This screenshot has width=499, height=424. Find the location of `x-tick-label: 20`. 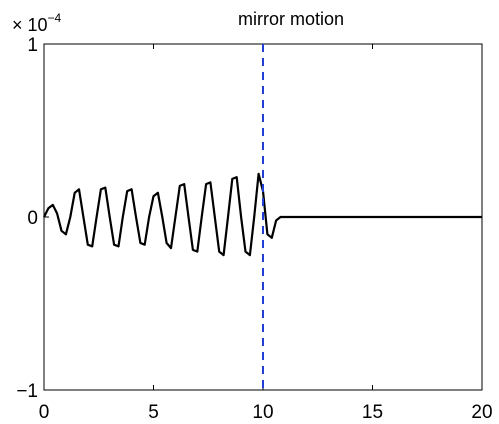

x-tick-label: 20 is located at coordinates (481, 412).